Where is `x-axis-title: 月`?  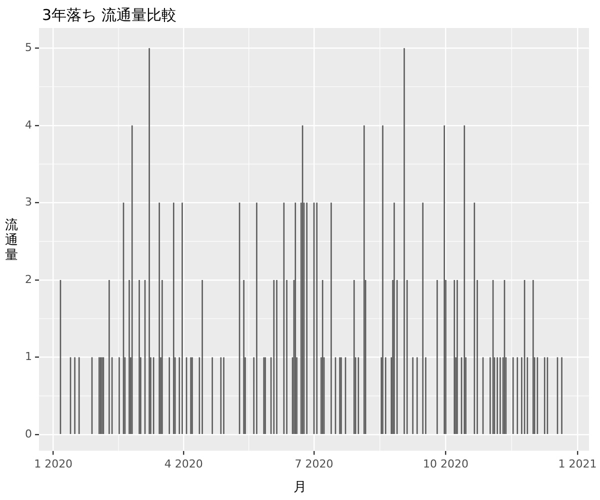 x-axis-title: 月 is located at coordinates (300, 487).